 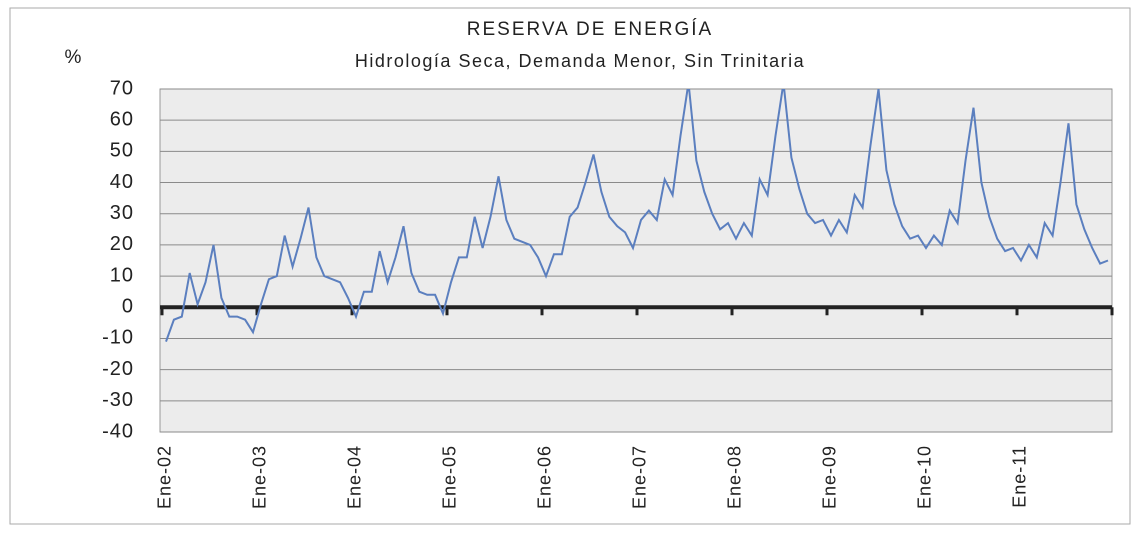 What do you see at coordinates (735, 477) in the screenshot?
I see `x-tick-label: Ene-08` at bounding box center [735, 477].